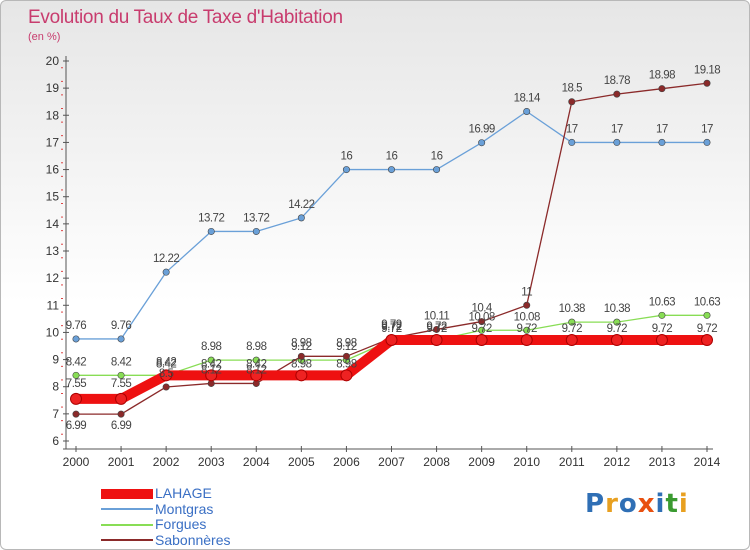  What do you see at coordinates (617, 81) in the screenshot?
I see `data-label: 18.78` at bounding box center [617, 81].